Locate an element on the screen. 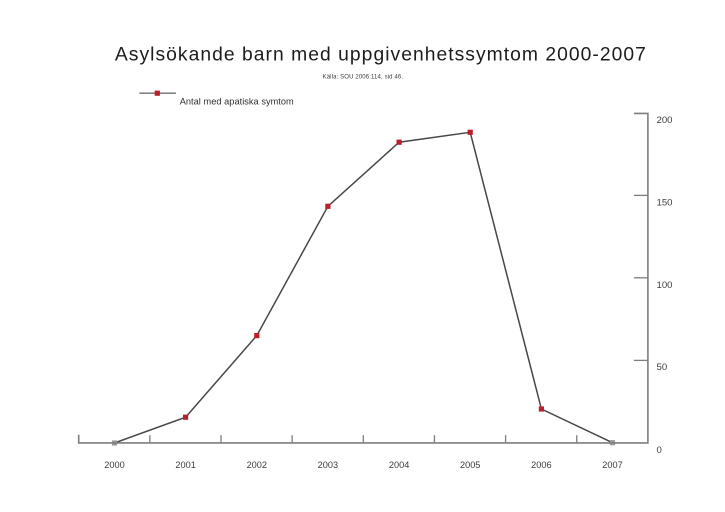 The image size is (725, 512). svg-text: 150 is located at coordinates (665, 203).